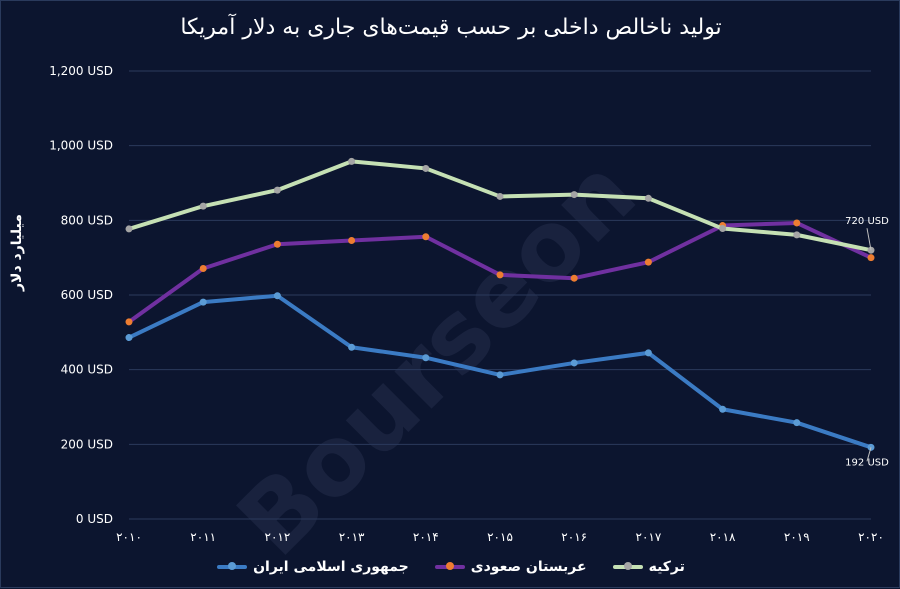 The height and width of the screenshot is (589, 900). Describe the element at coordinates (87, 220) in the screenshot. I see `y-tick-label: 800 USD` at that location.